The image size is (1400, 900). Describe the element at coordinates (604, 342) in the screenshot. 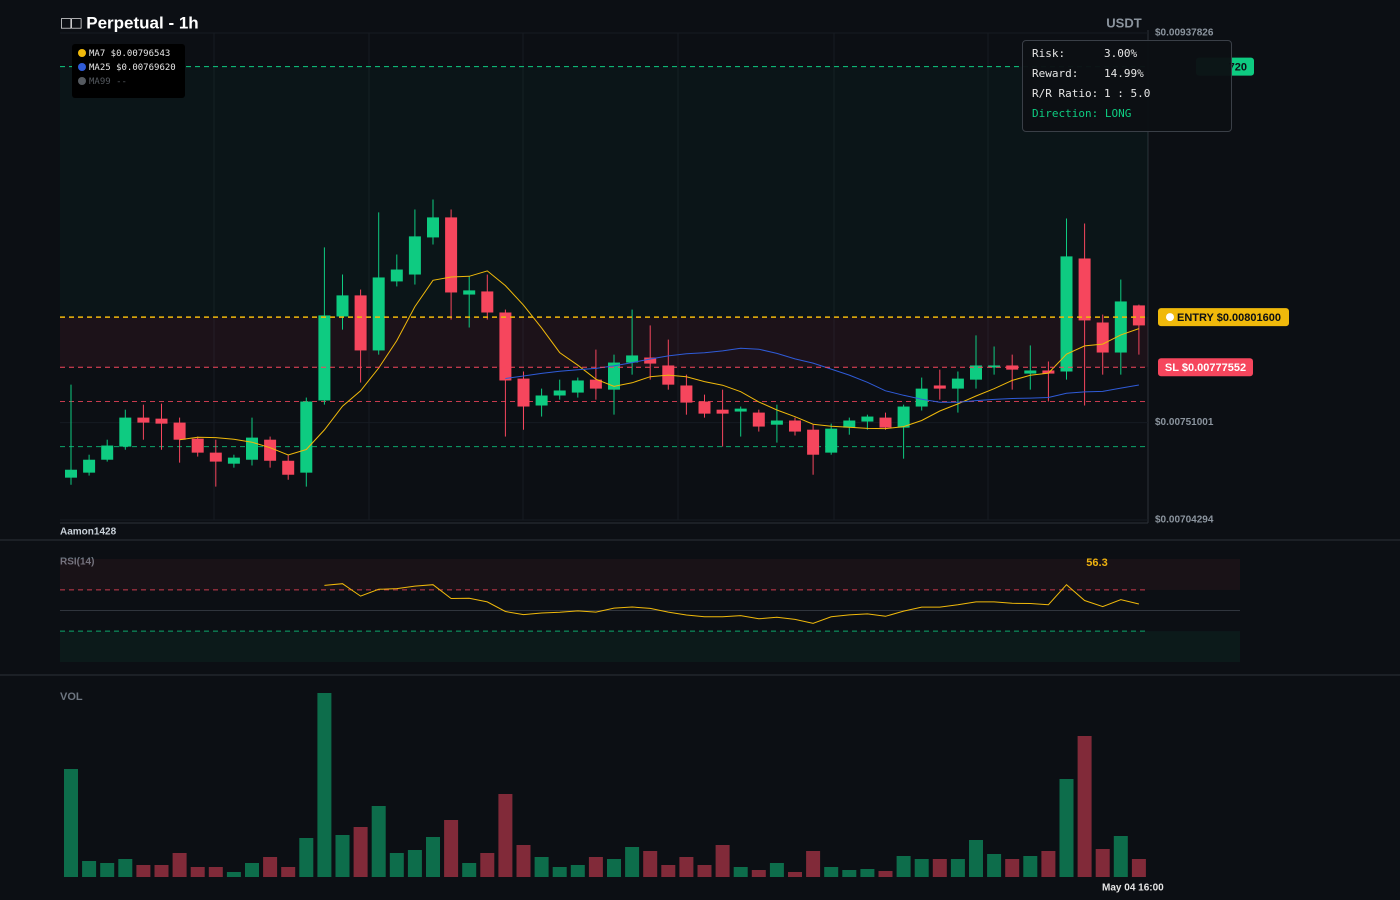

I see `loss-zone` at that location.